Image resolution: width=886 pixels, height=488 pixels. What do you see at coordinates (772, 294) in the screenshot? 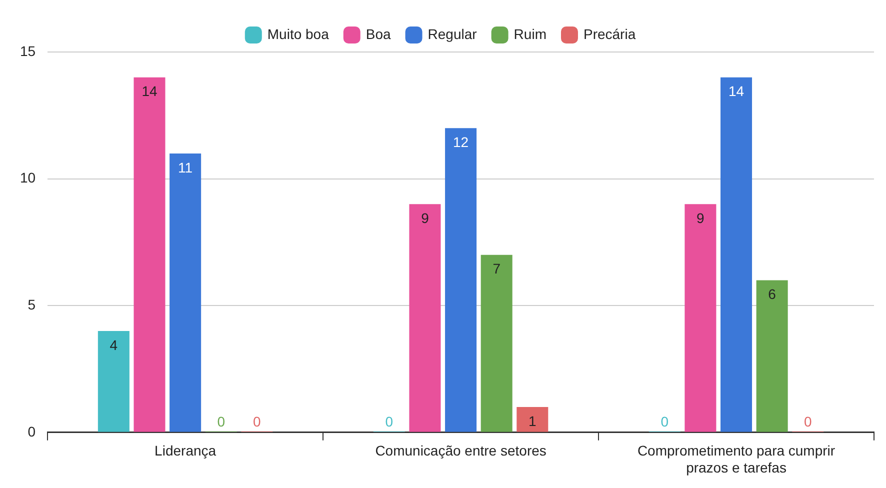
I see `data-label: 6` at bounding box center [772, 294].